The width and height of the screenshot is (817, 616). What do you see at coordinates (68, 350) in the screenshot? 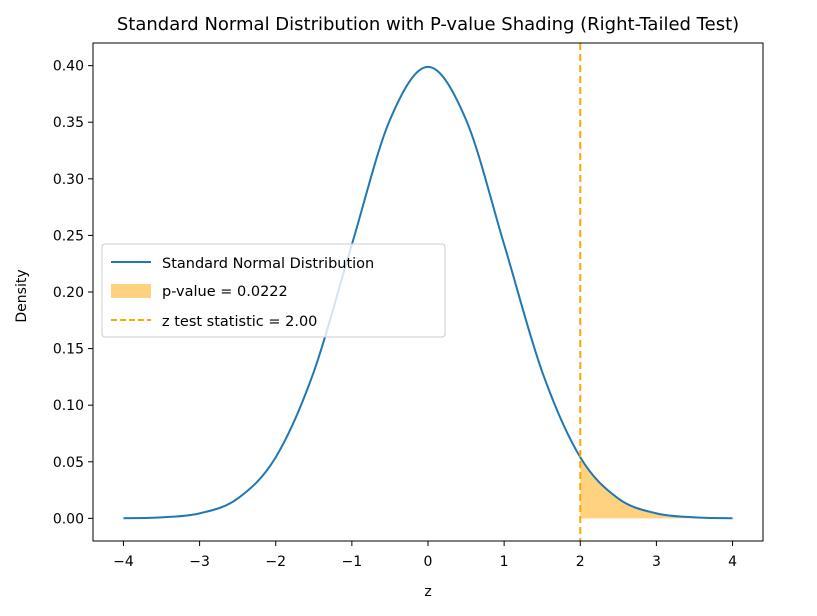
I see `y-tick-label: 0.15` at bounding box center [68, 350].